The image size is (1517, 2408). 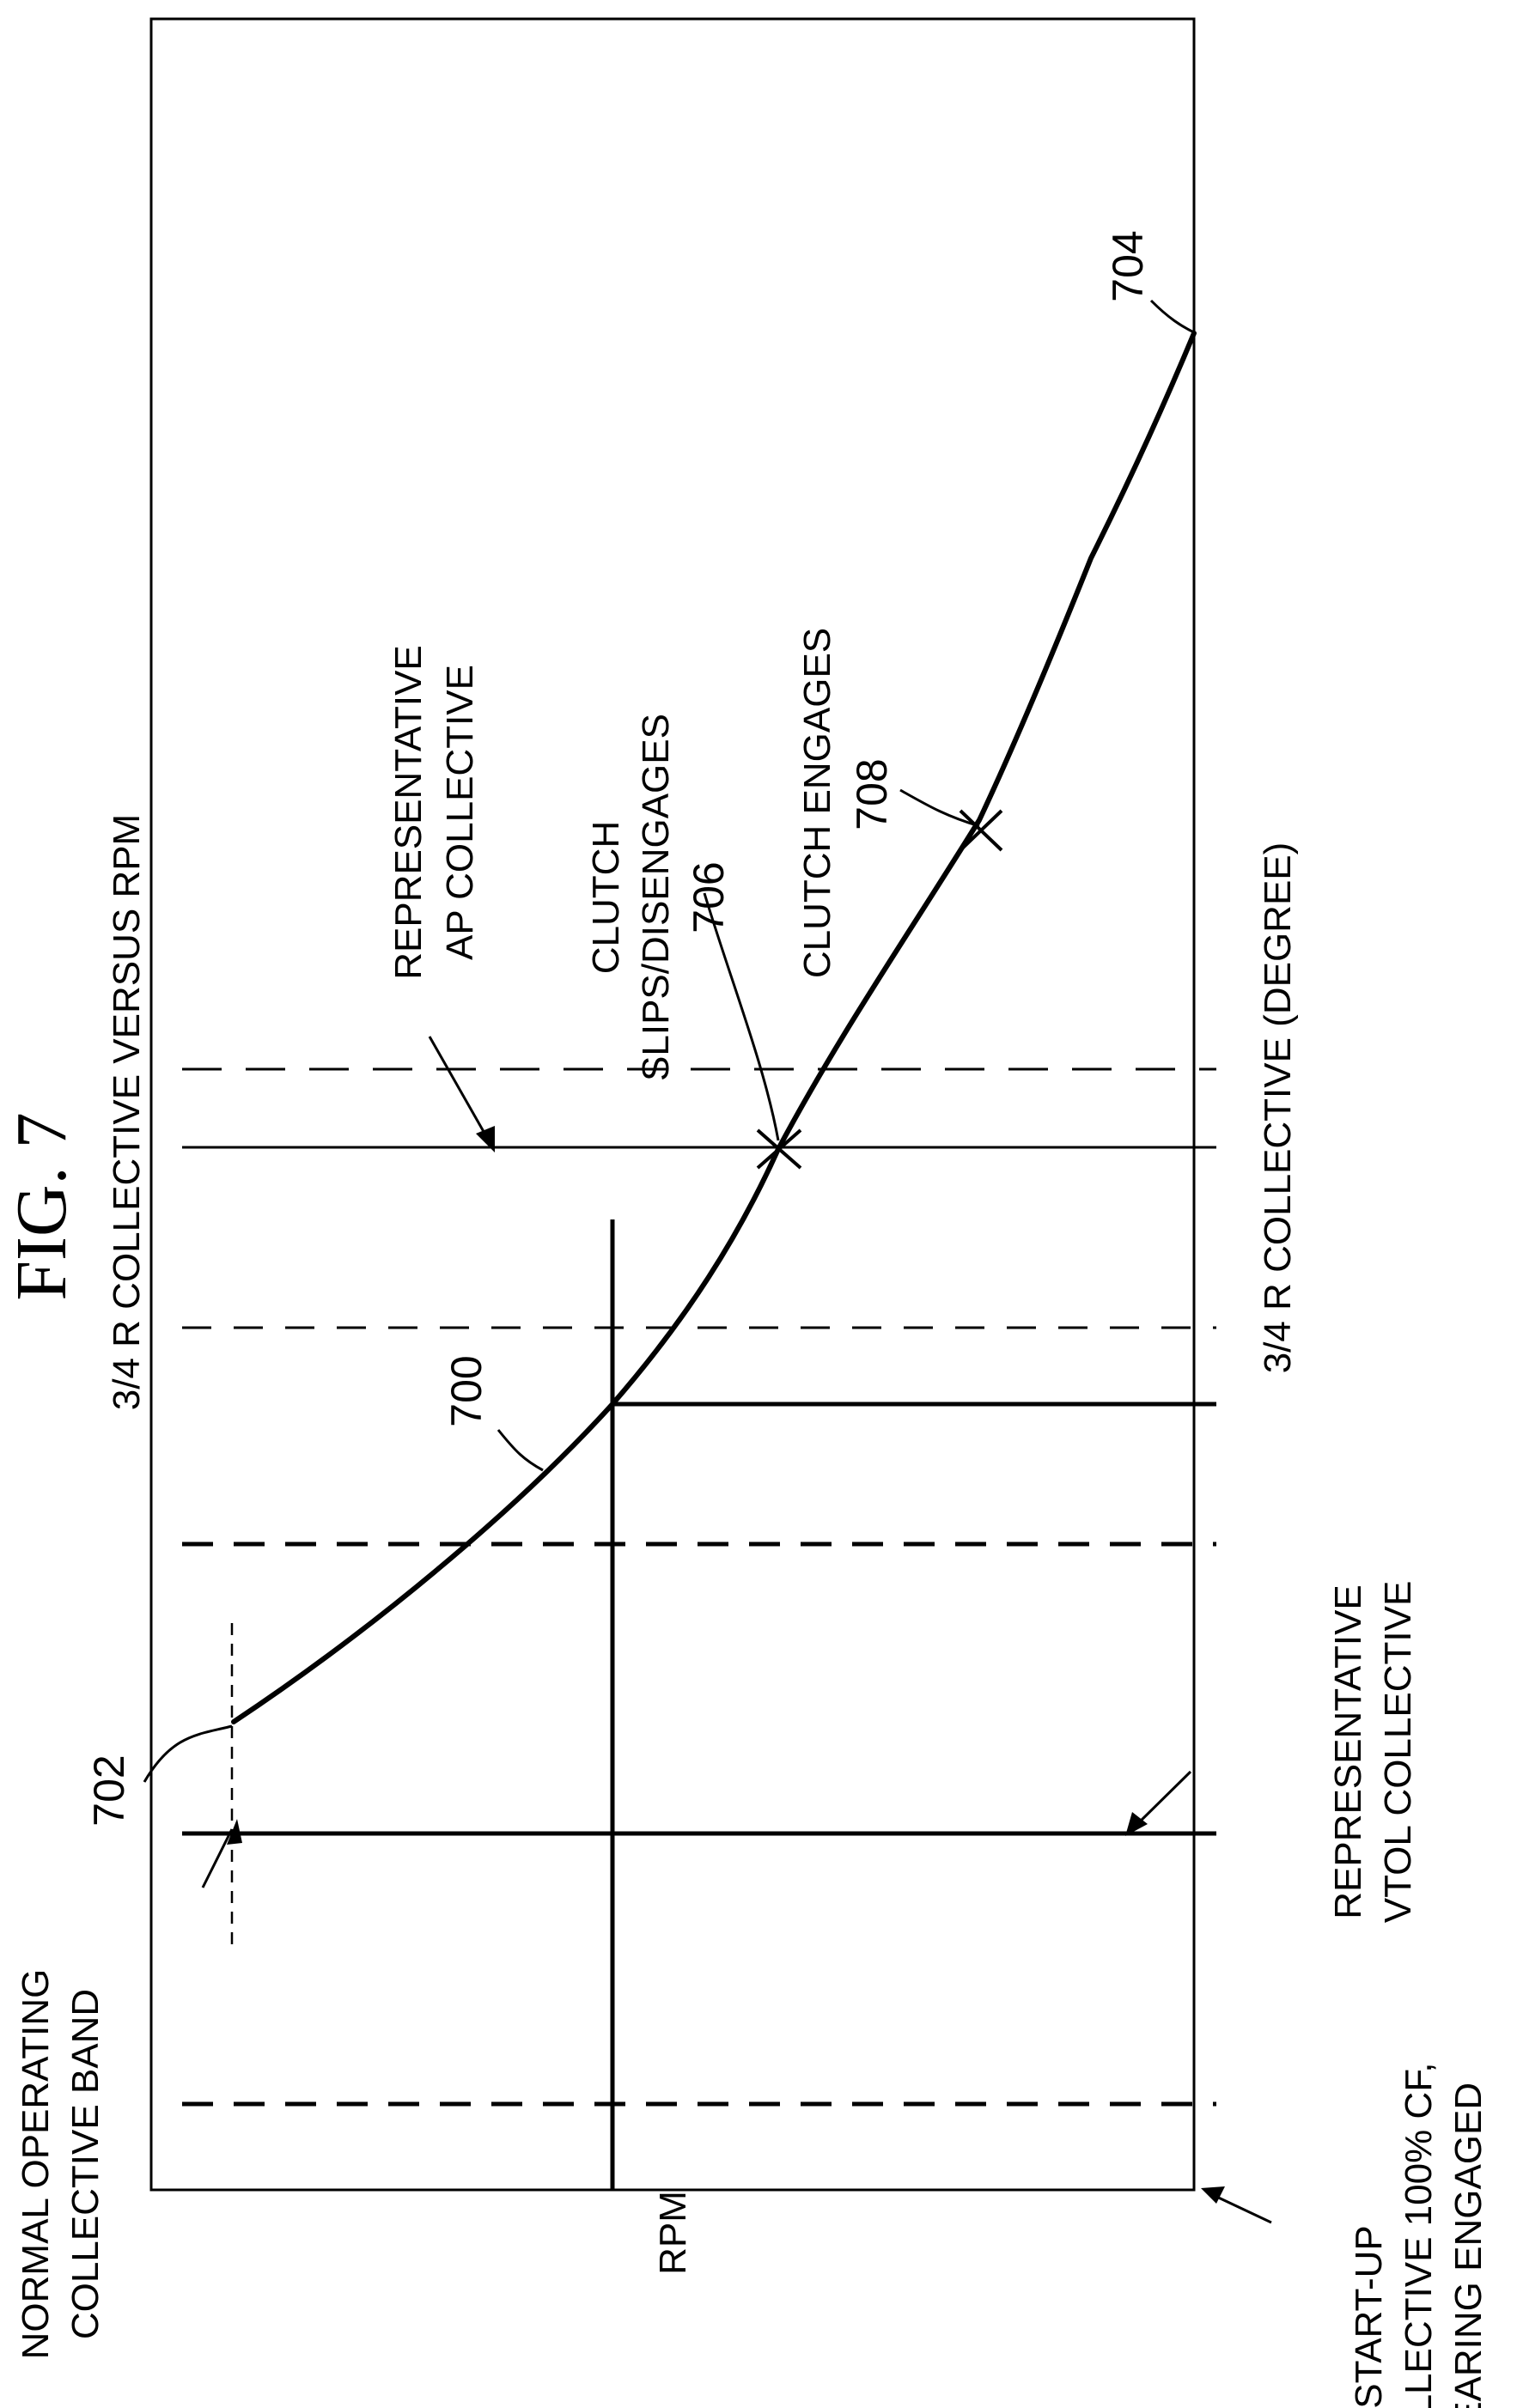 I want to click on normal-band-label-line1: NORMAL OPERATING, so click(x=36, y=2164).